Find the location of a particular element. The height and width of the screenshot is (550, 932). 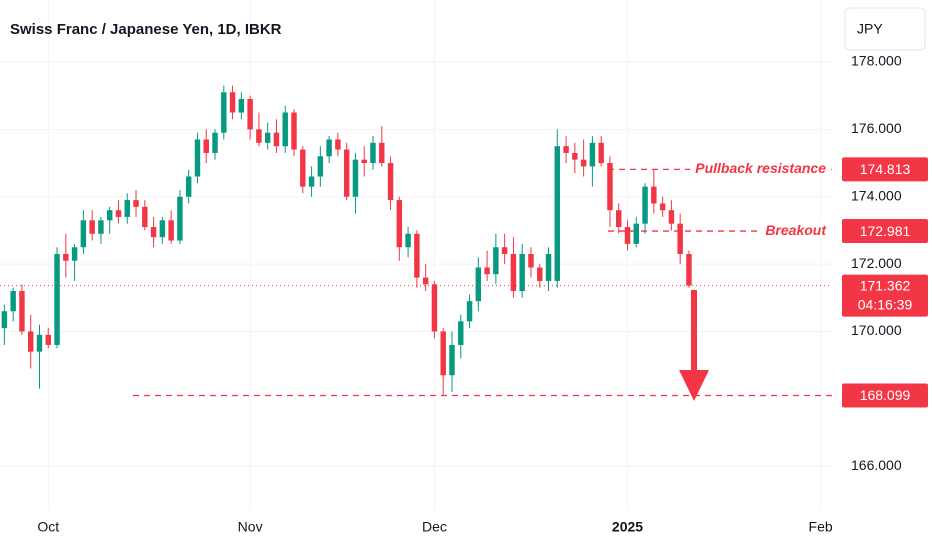

x-tick-label: Nov is located at coordinates (250, 527).